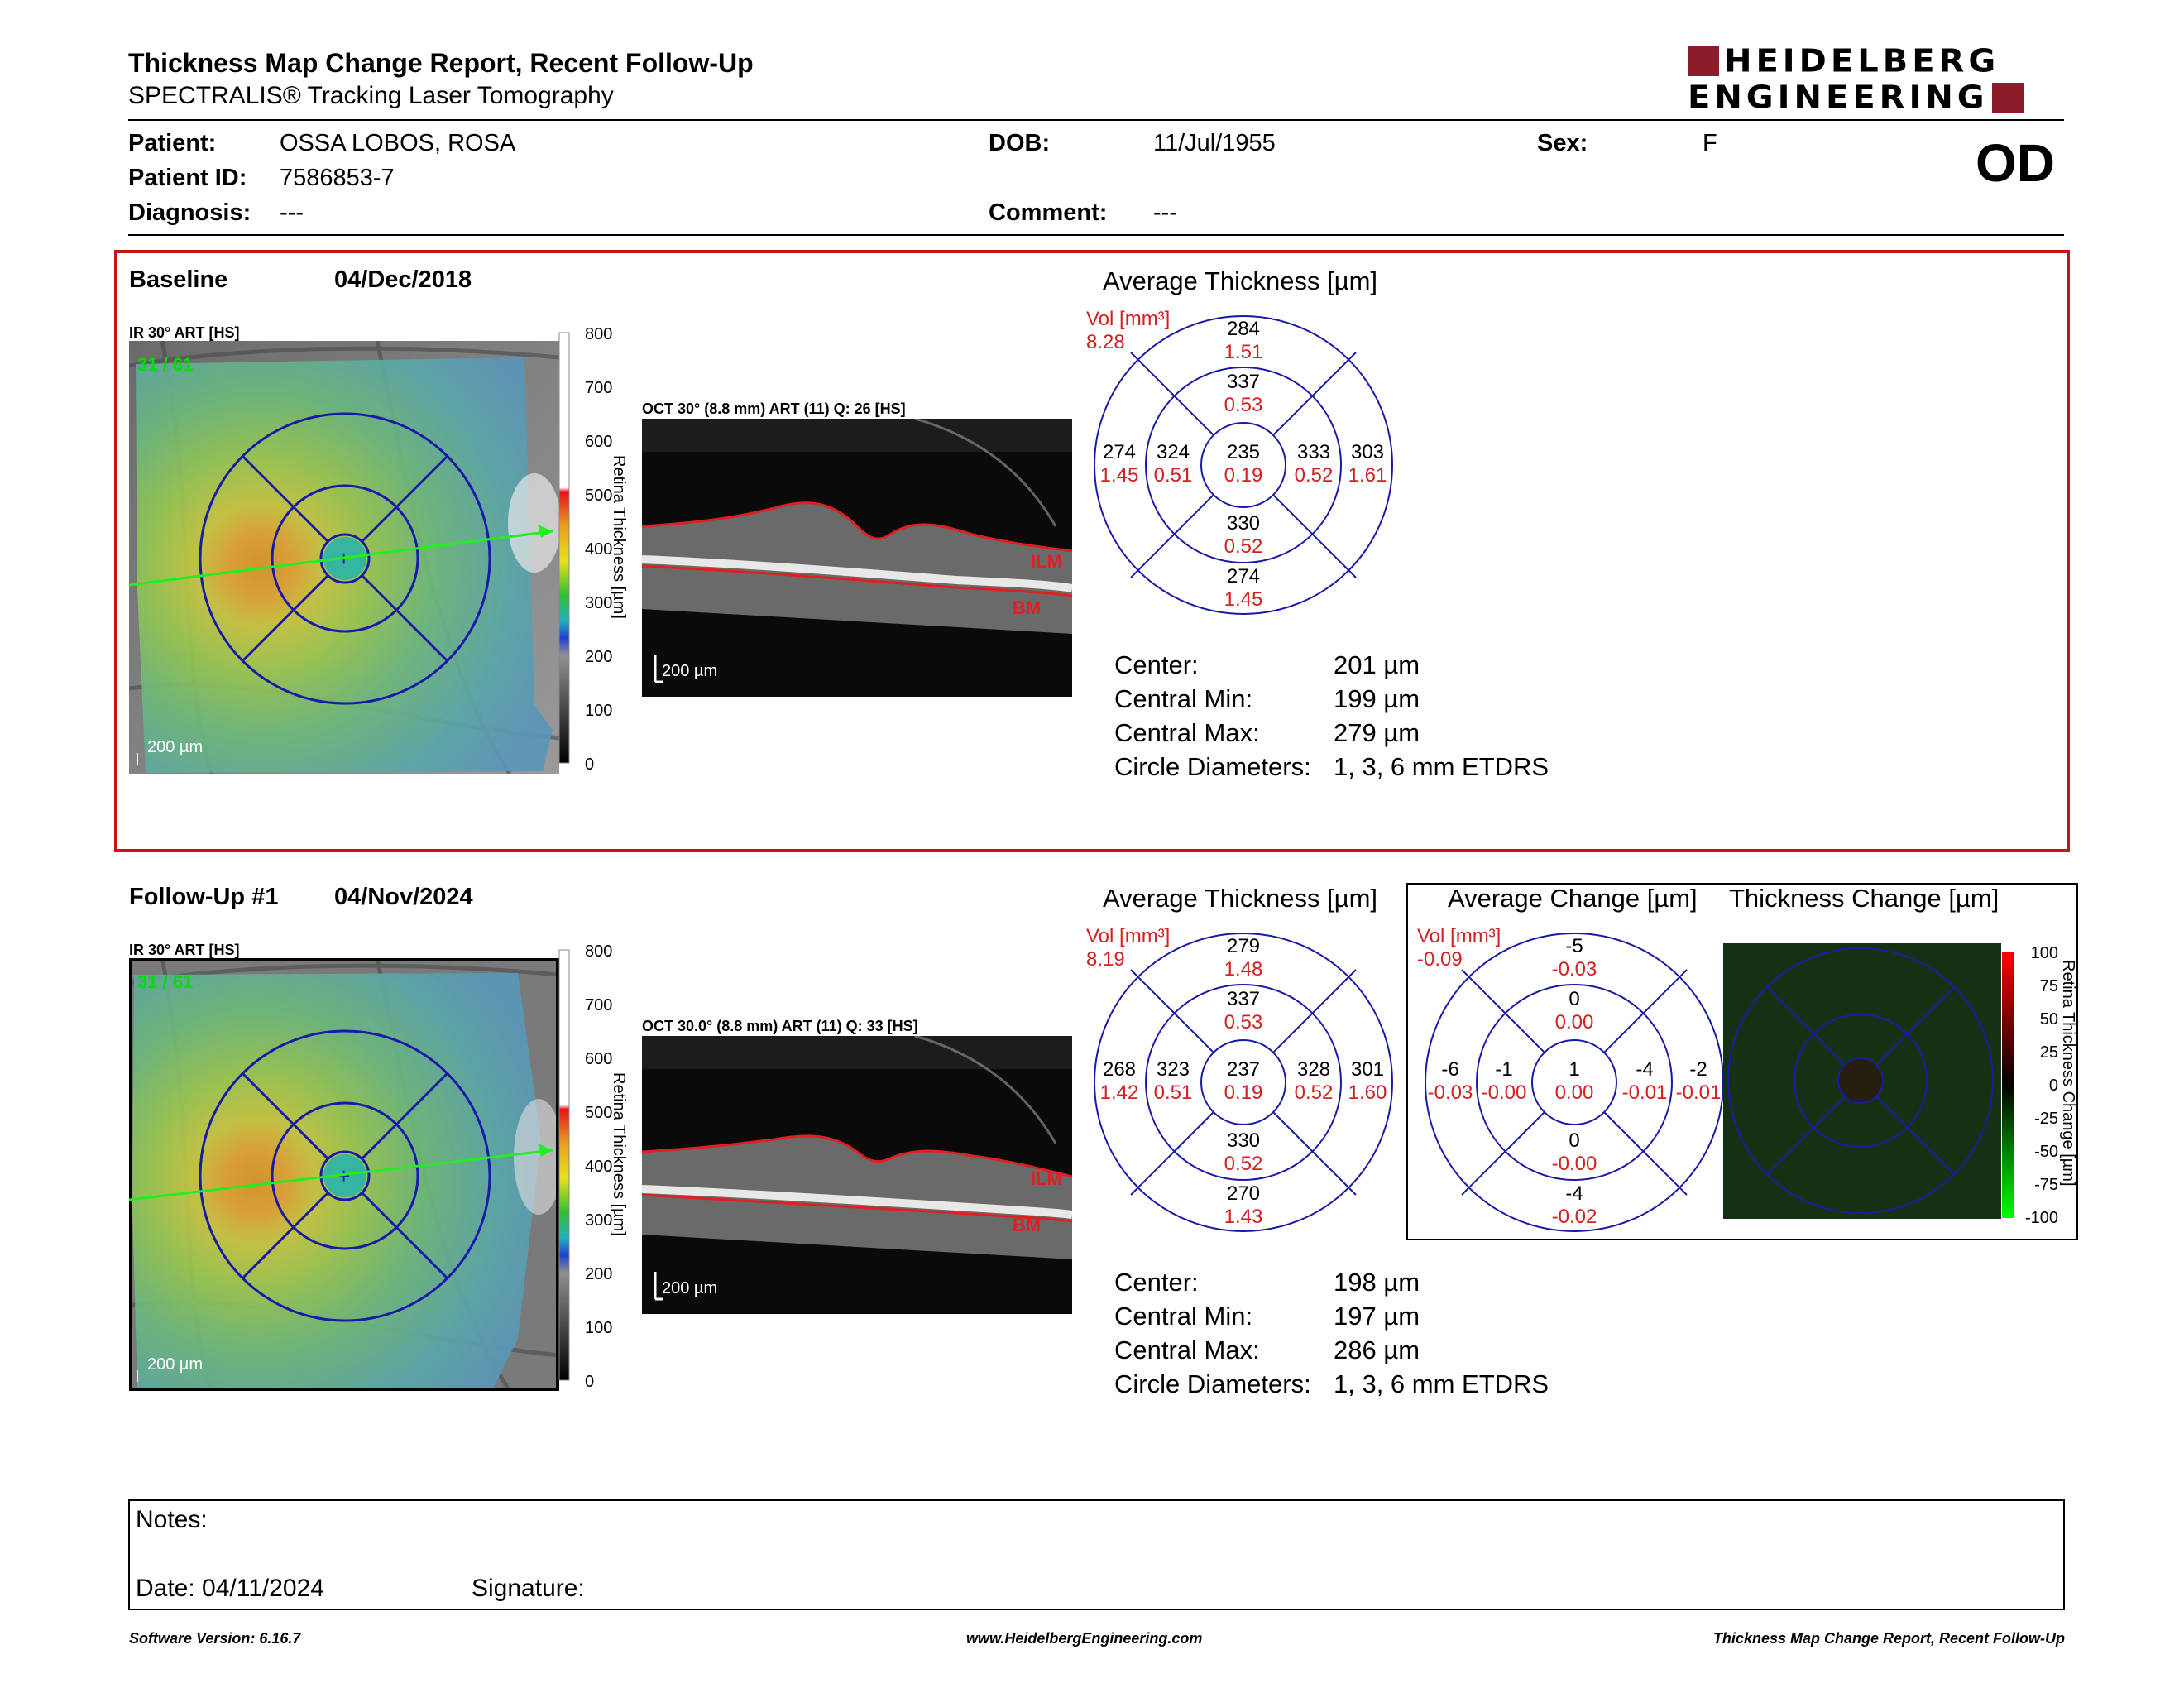 The image size is (2184, 1688). What do you see at coordinates (1377, 1350) in the screenshot?
I see `followup-cmax-value: 286 µm` at bounding box center [1377, 1350].